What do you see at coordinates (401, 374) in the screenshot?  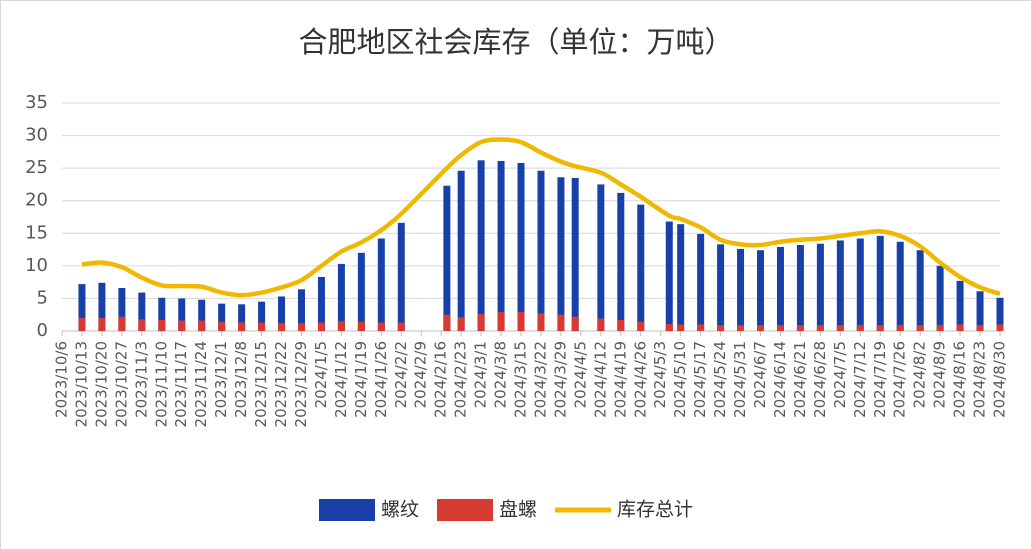 I see `x-tick-label: 2024/2/2` at bounding box center [401, 374].